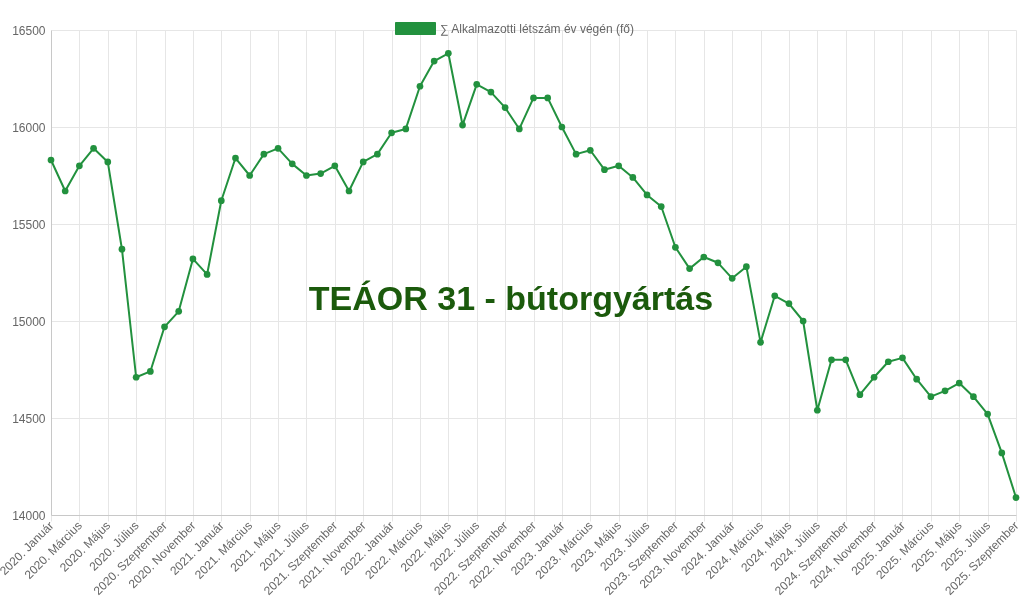 Image resolution: width=1024 pixels, height=602 pixels. What do you see at coordinates (29, 224) in the screenshot?
I see `y-tick-label: 15500` at bounding box center [29, 224].